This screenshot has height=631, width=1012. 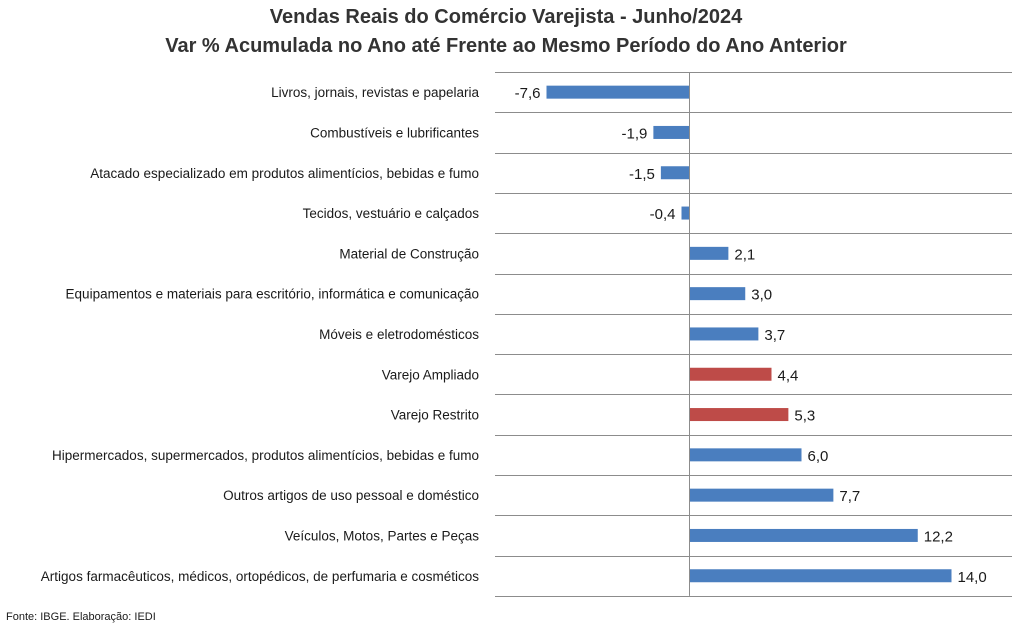 What do you see at coordinates (818, 456) in the screenshot?
I see `data-label: 6,0` at bounding box center [818, 456].